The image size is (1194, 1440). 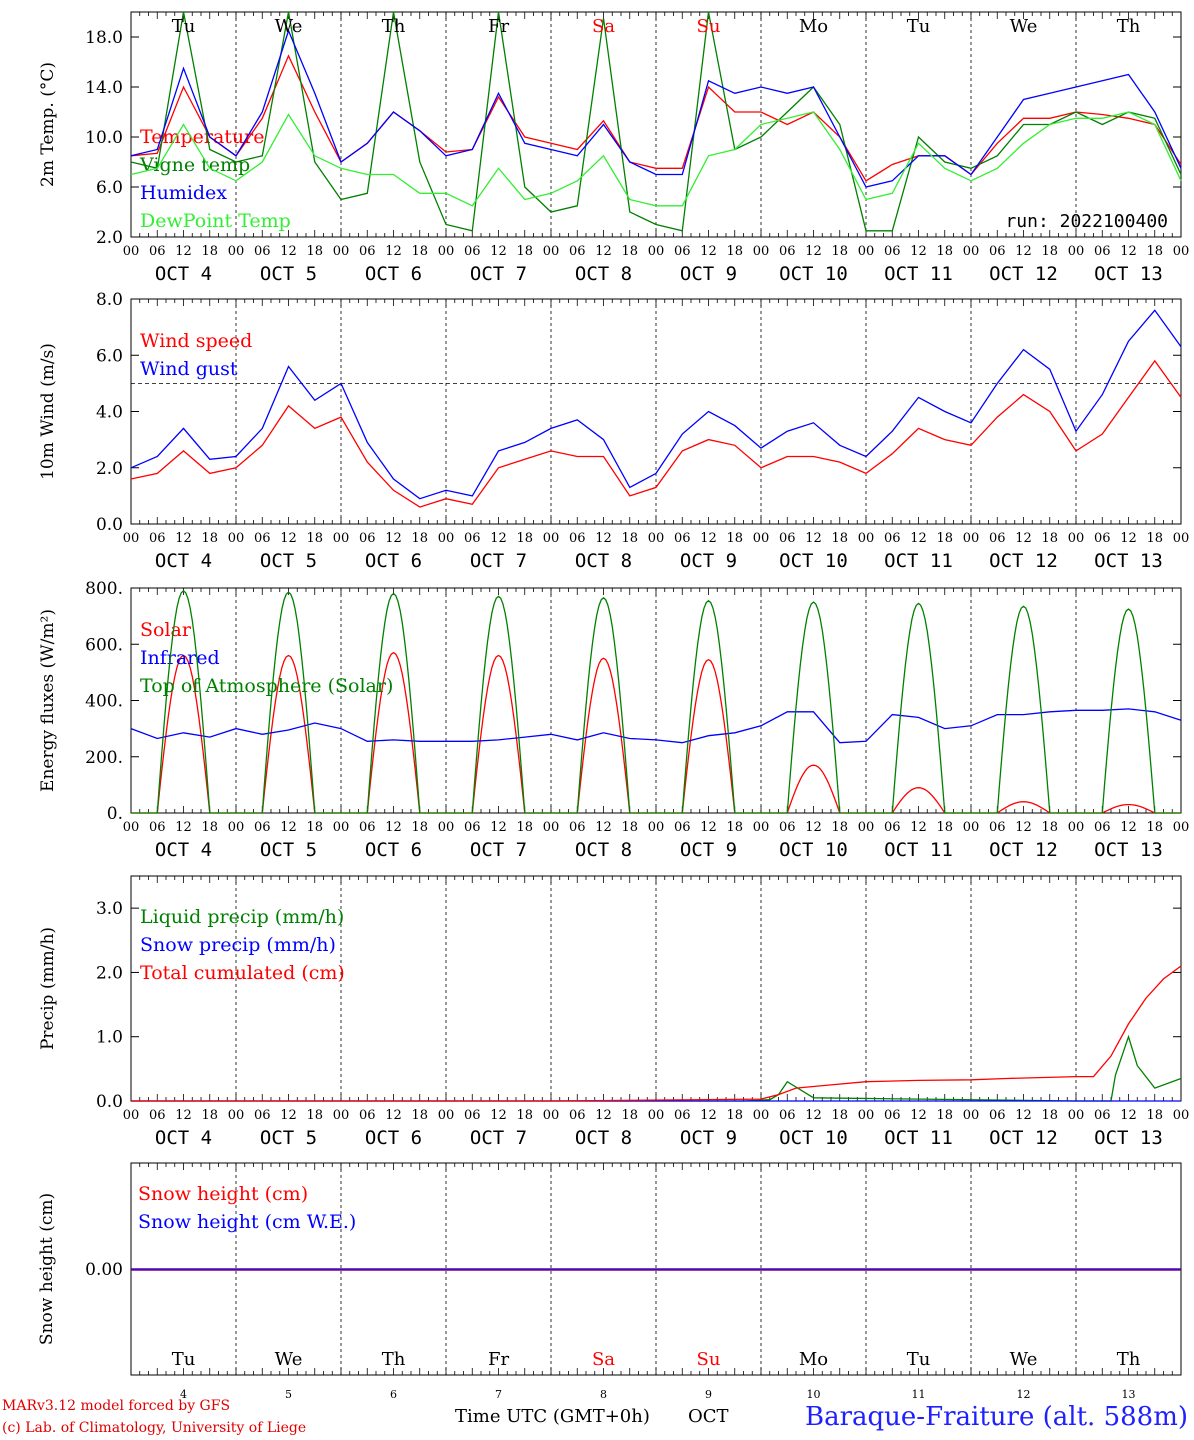 What do you see at coordinates (708, 1394) in the screenshot?
I see `day-number: 9` at bounding box center [708, 1394].